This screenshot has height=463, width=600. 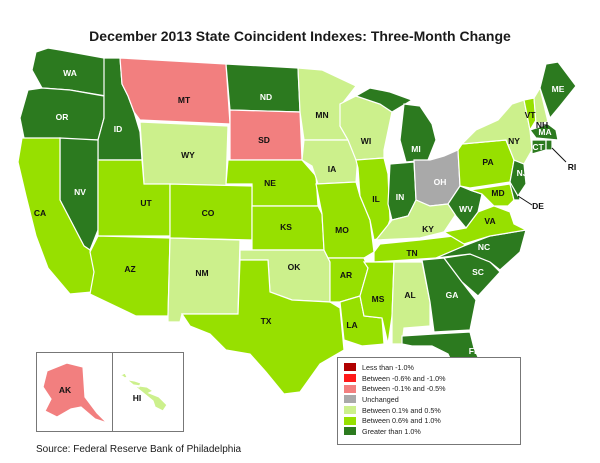 What do you see at coordinates (350, 388) in the screenshot?
I see `legend-swatch-neg01-neg05` at bounding box center [350, 388].